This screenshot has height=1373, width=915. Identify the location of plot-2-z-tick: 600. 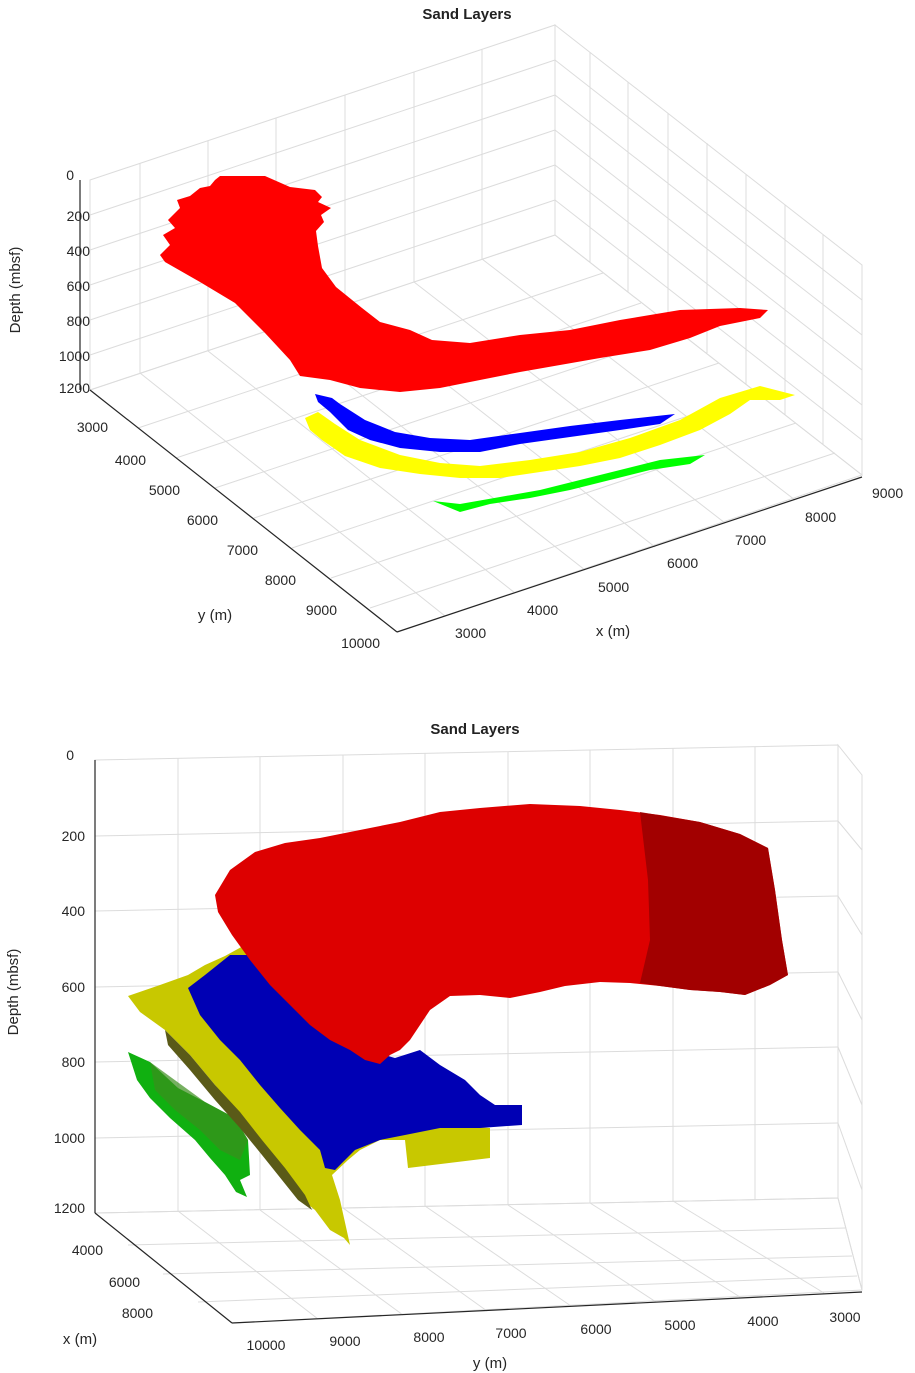
(74, 987).